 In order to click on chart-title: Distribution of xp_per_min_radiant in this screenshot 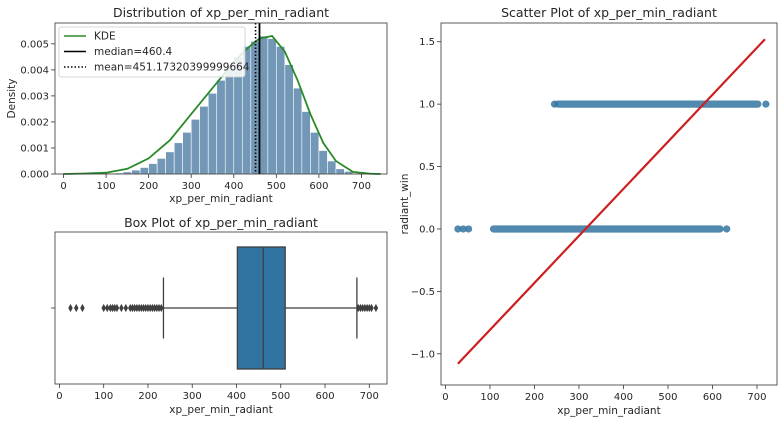, I will do `click(221, 12)`.